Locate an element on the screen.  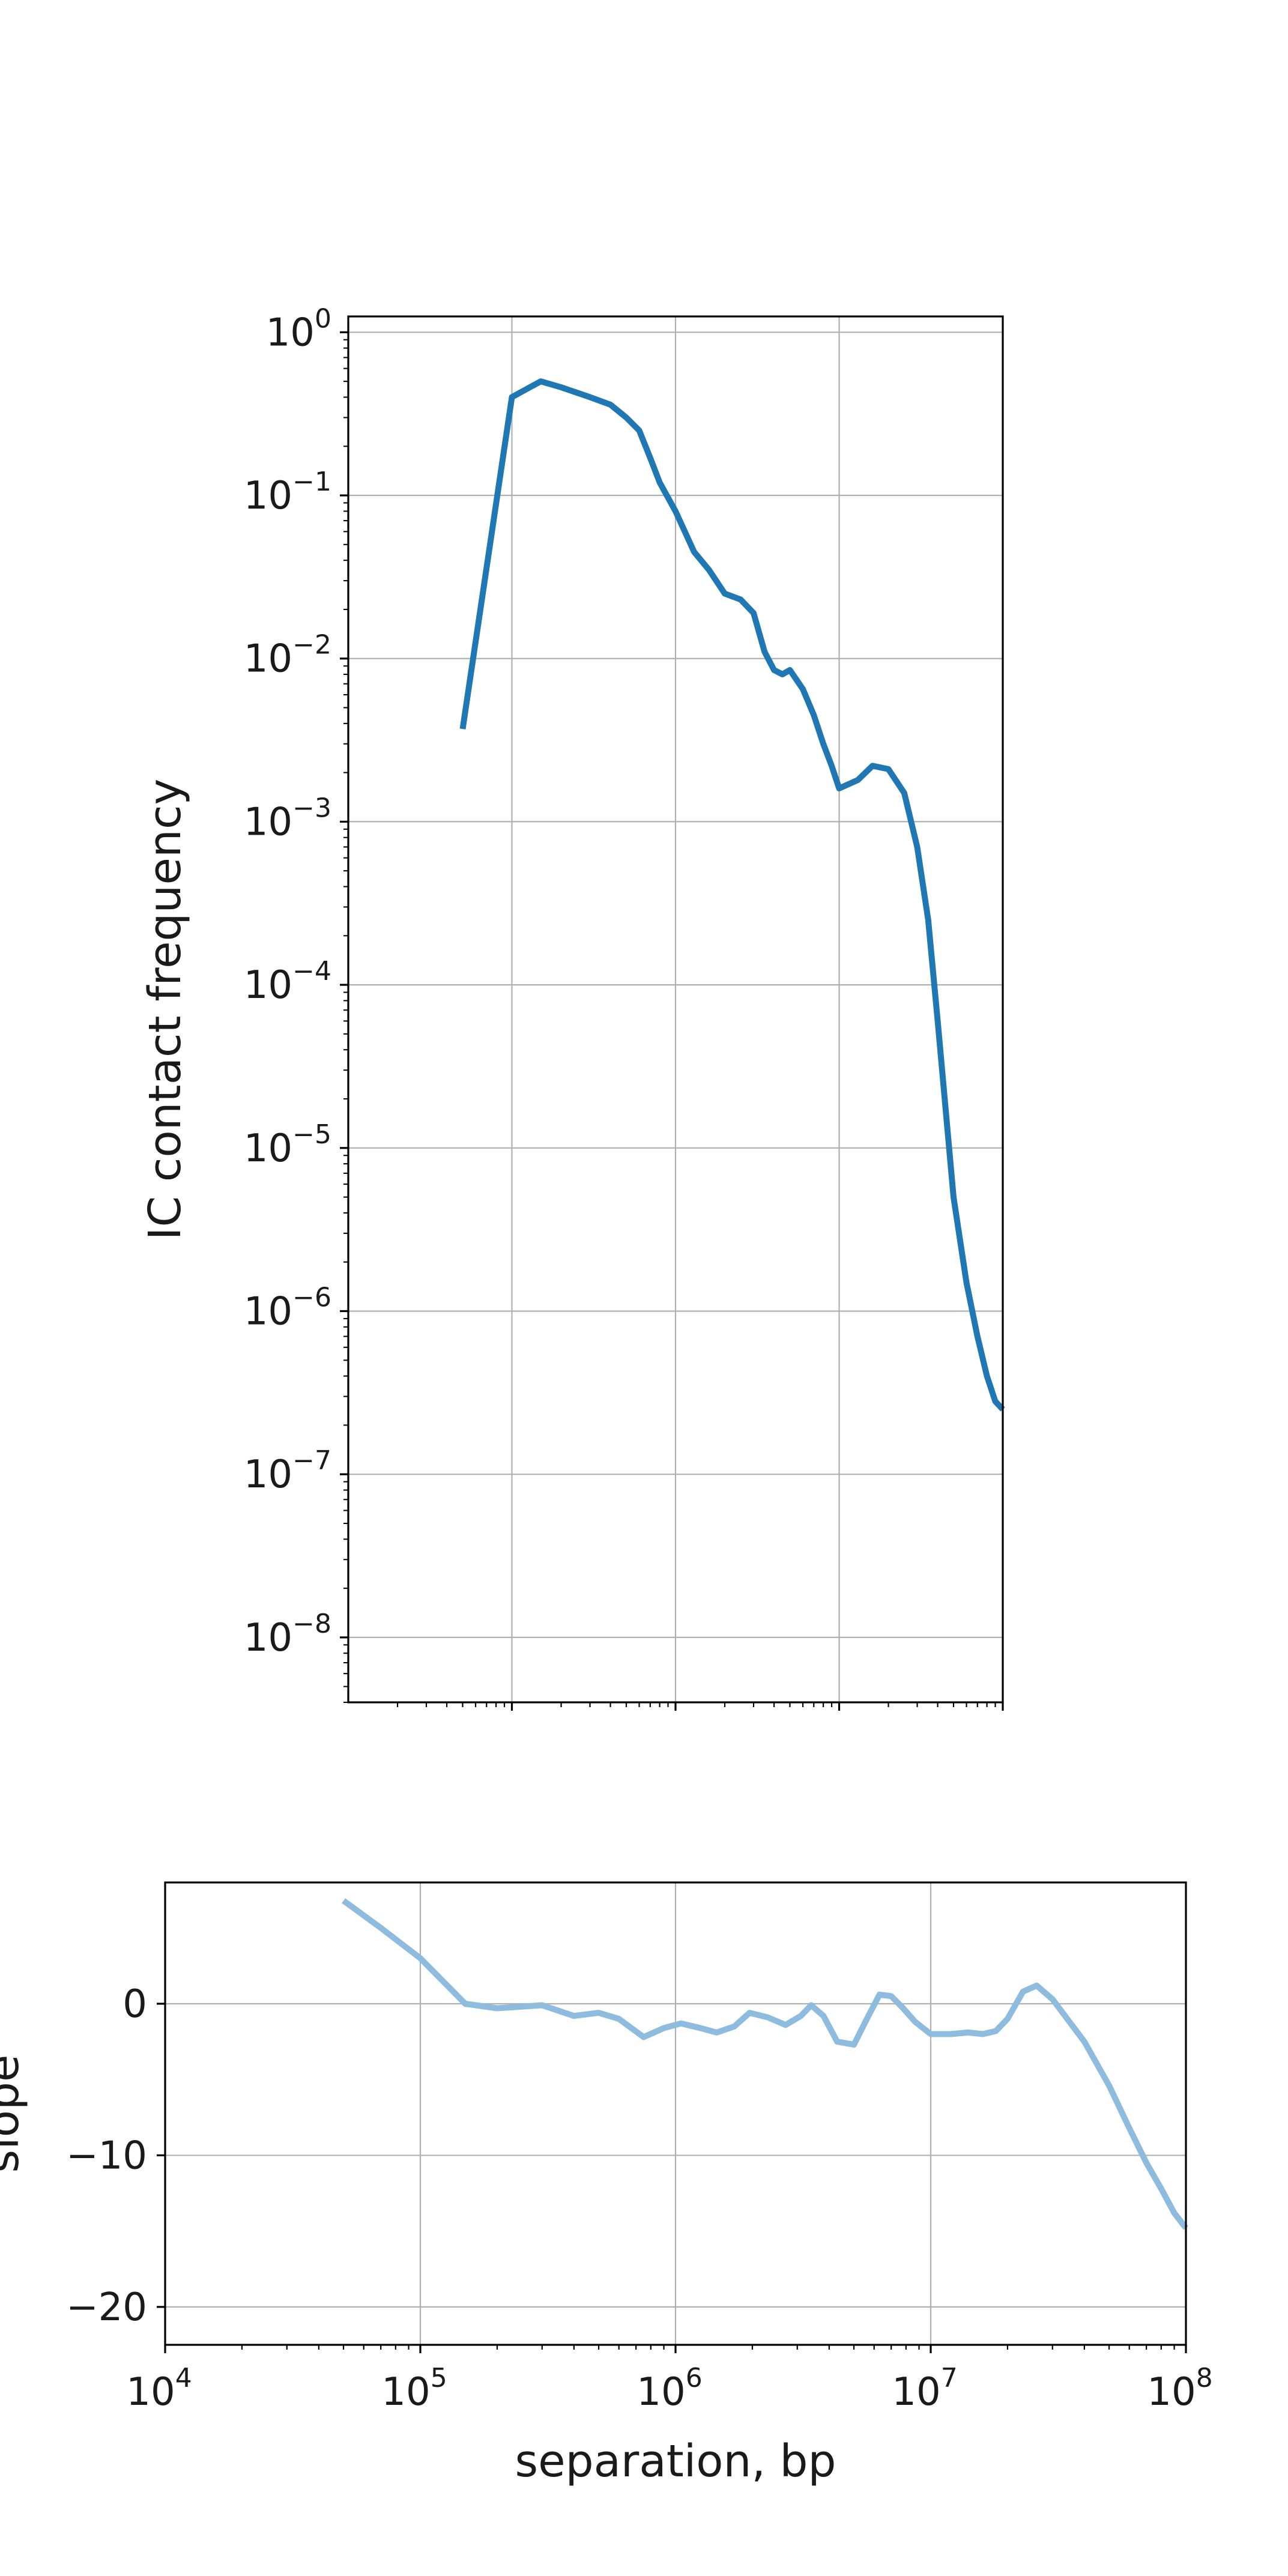
y-axis-label-slope: slope is located at coordinates (15, 2114).